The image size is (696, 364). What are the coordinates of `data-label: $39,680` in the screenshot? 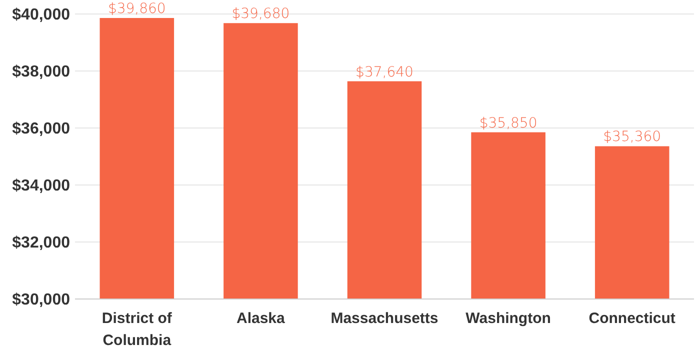 It's located at (261, 14).